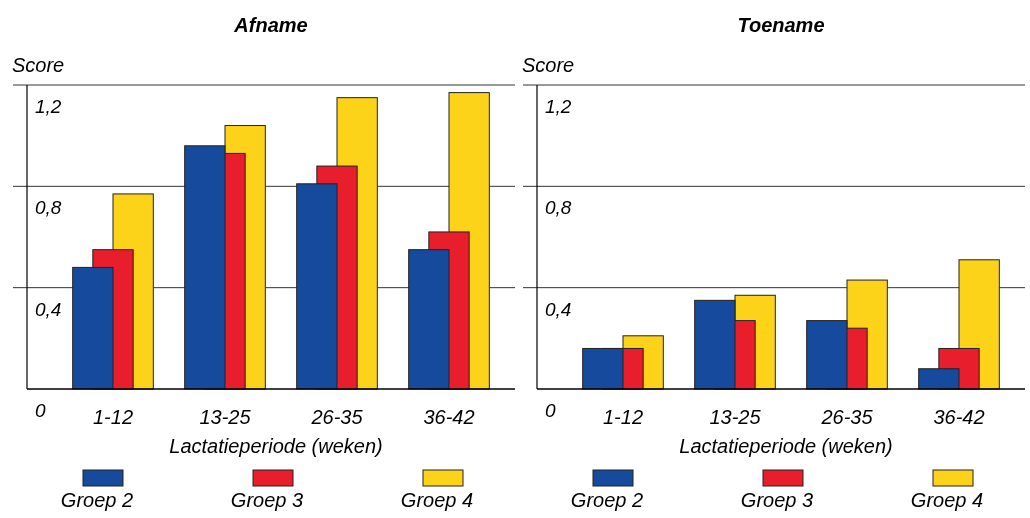 The width and height of the screenshot is (1030, 518). I want to click on chart-title: Toename, so click(781, 25).